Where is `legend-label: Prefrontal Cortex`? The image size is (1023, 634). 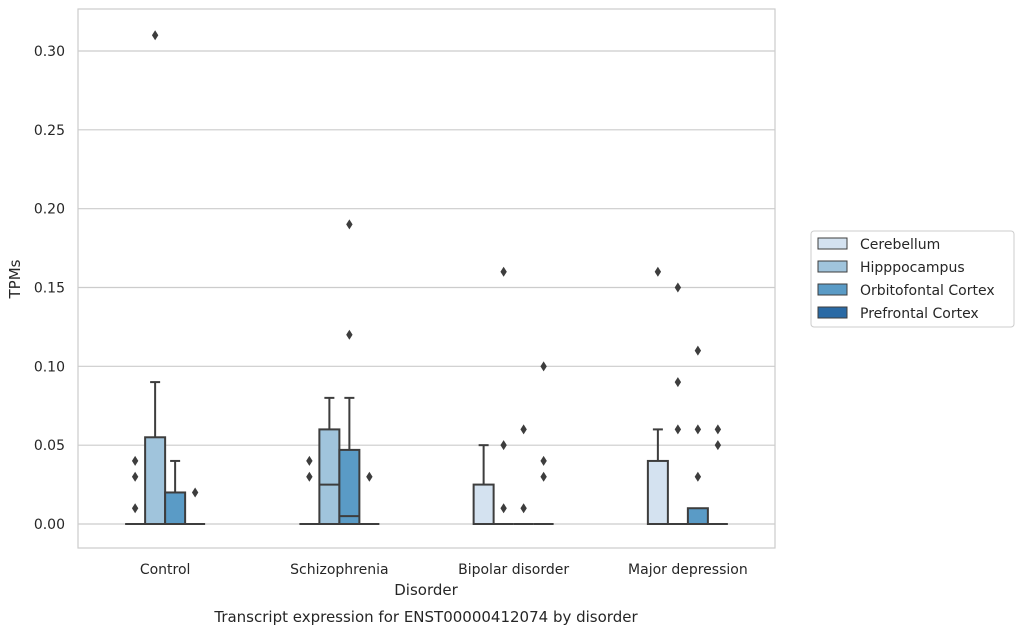 legend-label: Prefrontal Cortex is located at coordinates (919, 314).